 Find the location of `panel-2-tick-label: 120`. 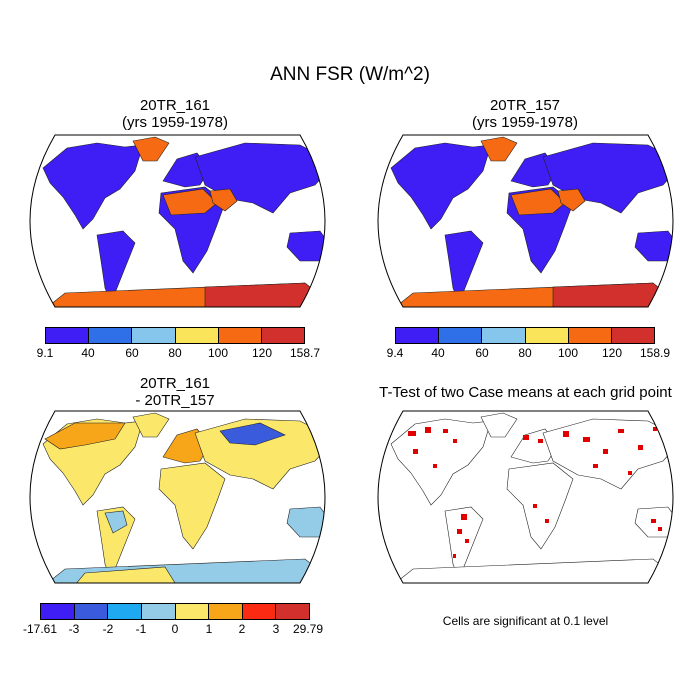

panel-2-tick-label: 120 is located at coordinates (612, 353).